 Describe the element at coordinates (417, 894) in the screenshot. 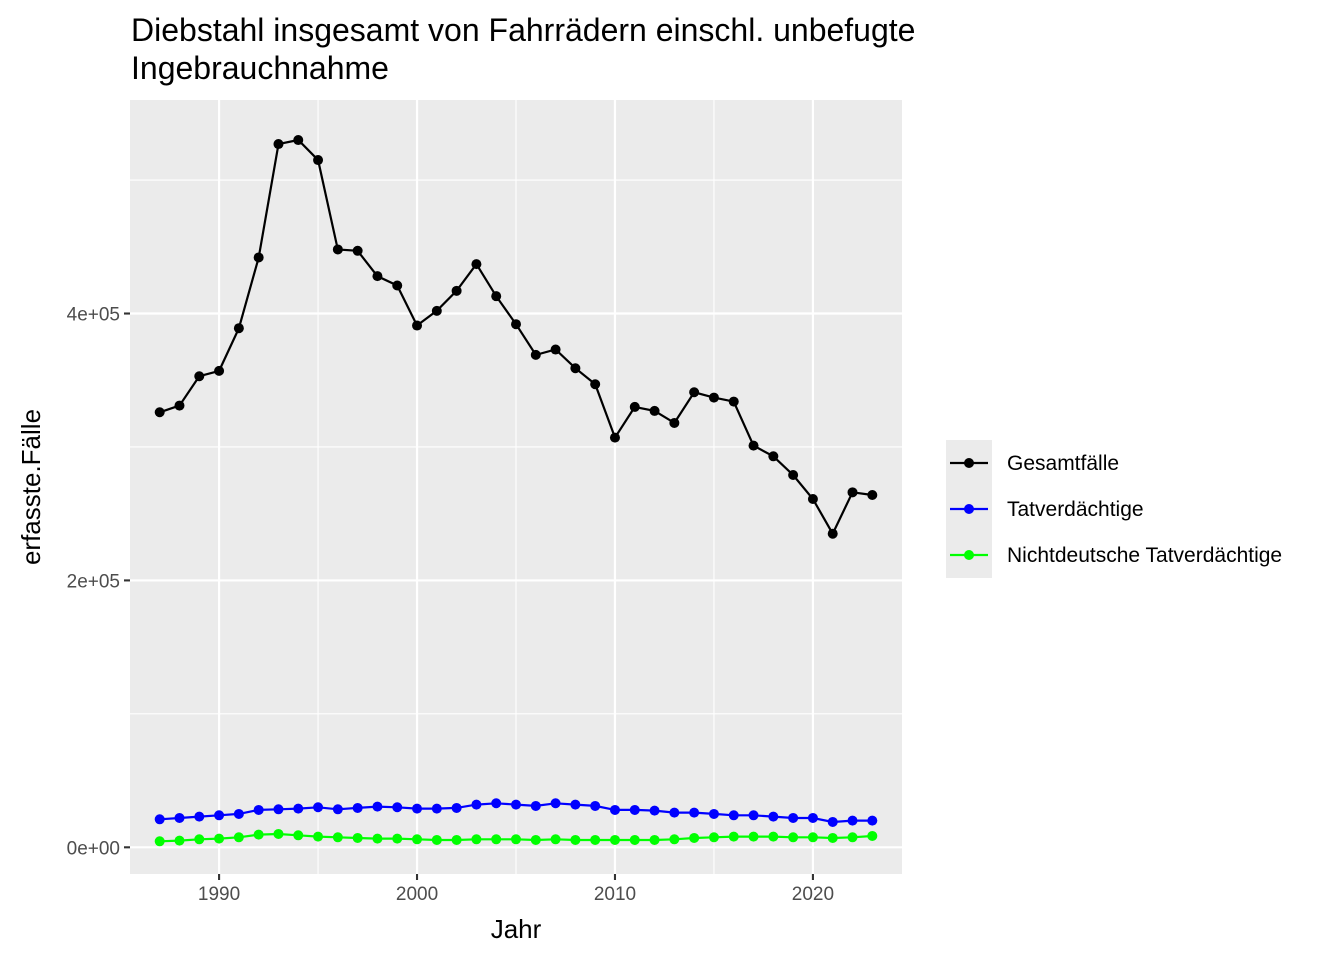

I see `x-tick-label: 2000` at that location.